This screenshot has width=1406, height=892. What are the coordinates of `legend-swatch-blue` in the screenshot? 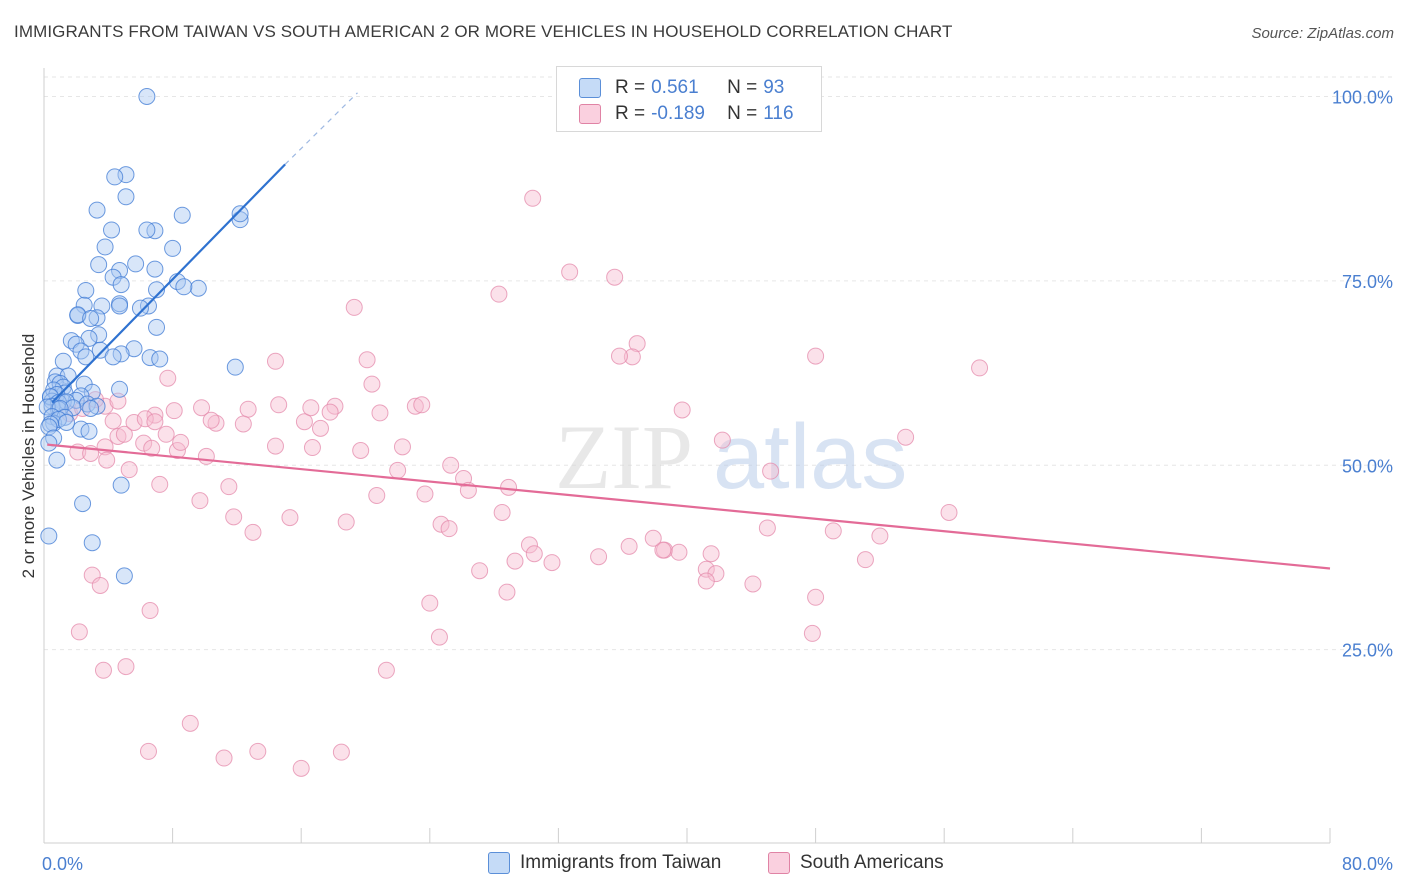 It's located at (499, 863).